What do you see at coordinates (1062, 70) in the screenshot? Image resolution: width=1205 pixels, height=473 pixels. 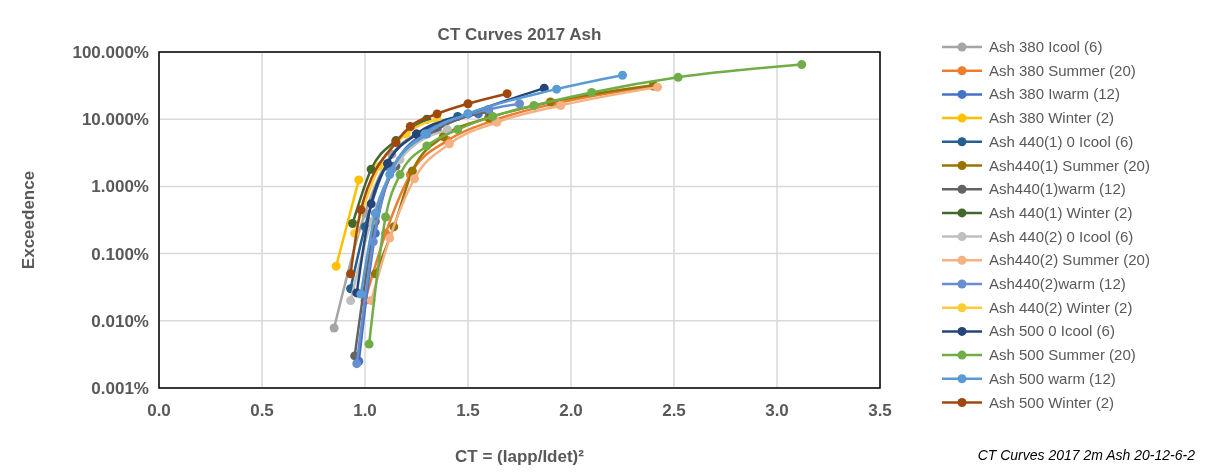 I see `legend-label: Ash 380 Summer (20)` at bounding box center [1062, 70].